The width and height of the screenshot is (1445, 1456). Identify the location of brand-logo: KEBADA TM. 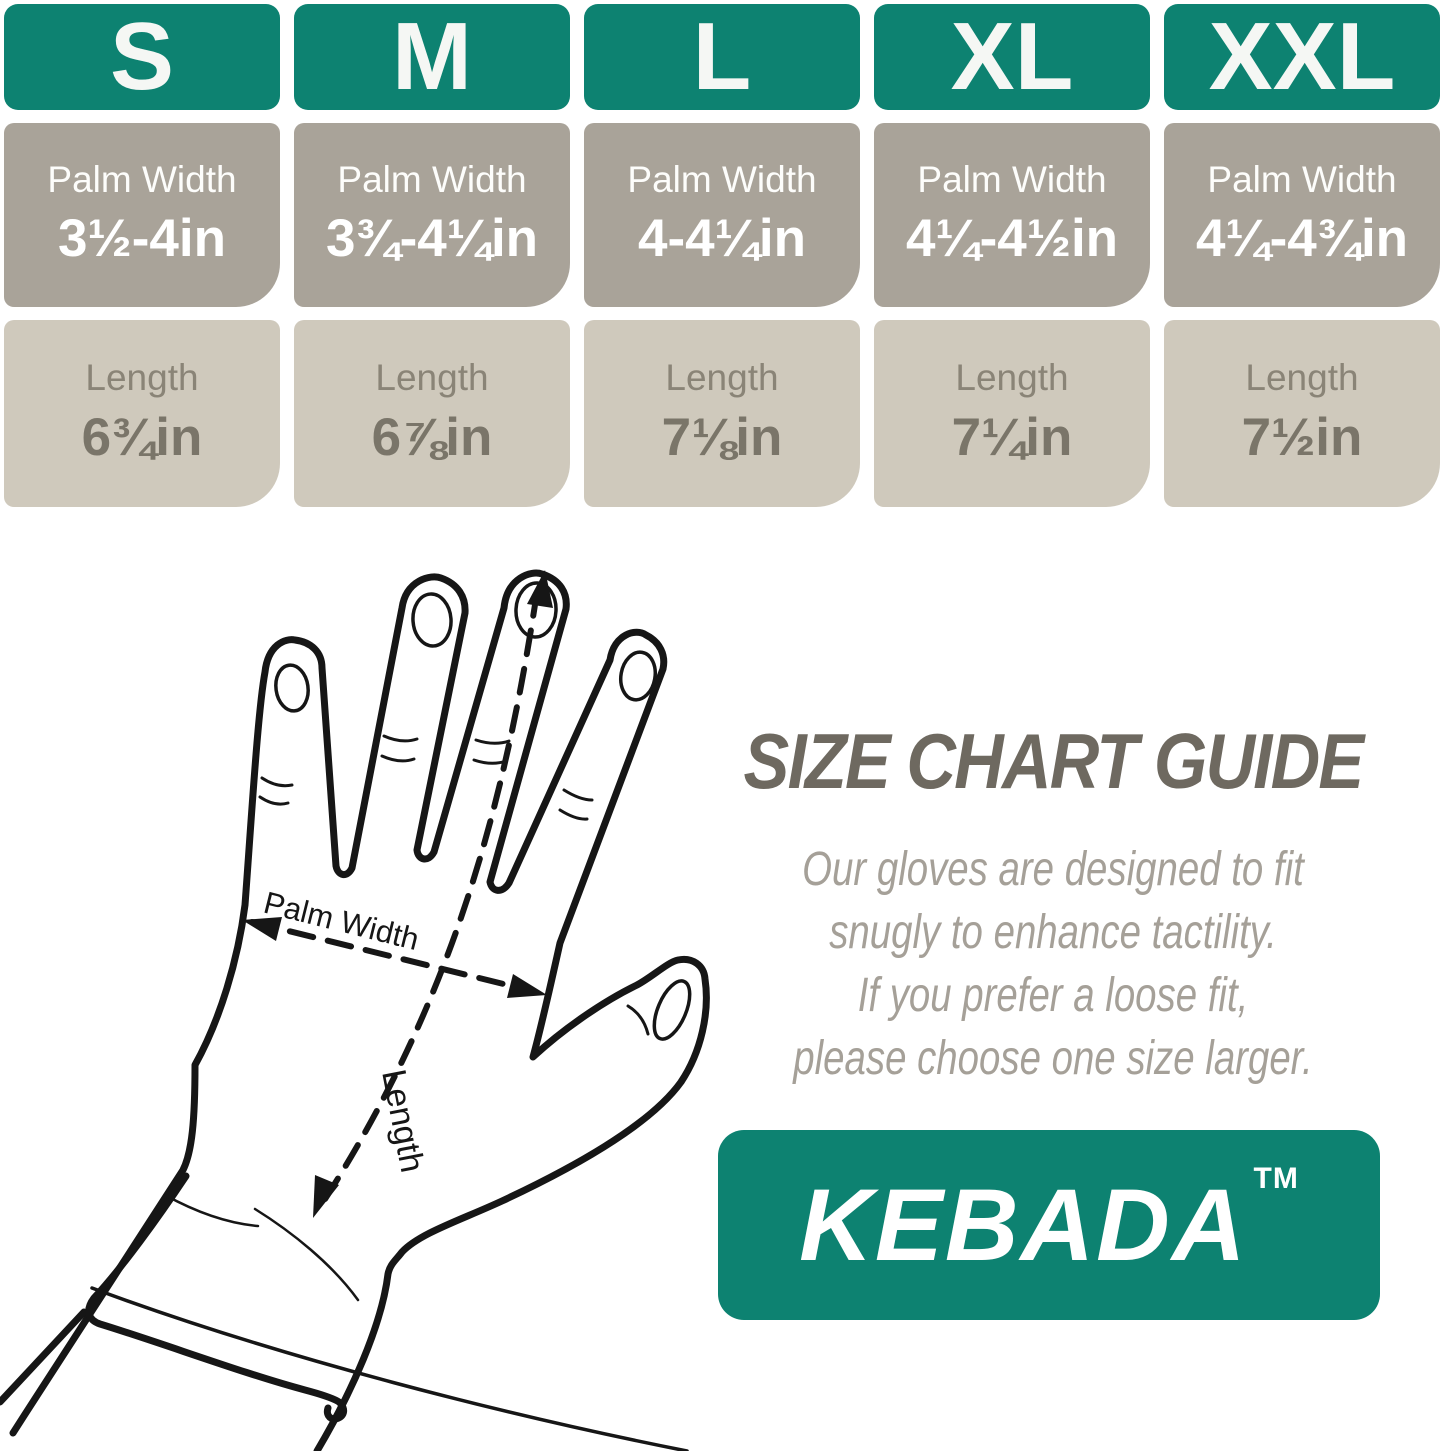
(1049, 1225).